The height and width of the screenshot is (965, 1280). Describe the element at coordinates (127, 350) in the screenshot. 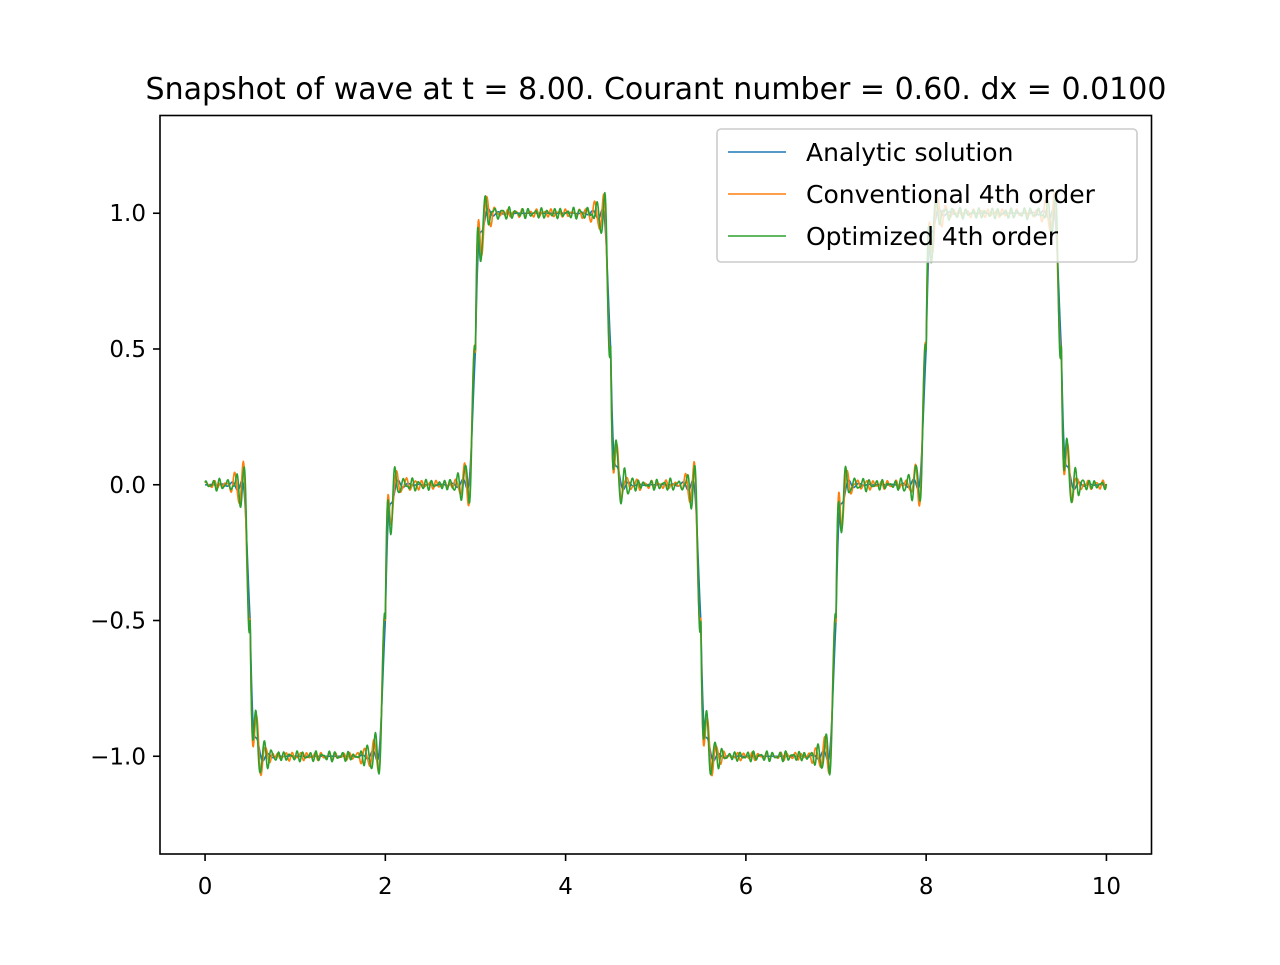

I see `y-tick-label: 0.5` at that location.